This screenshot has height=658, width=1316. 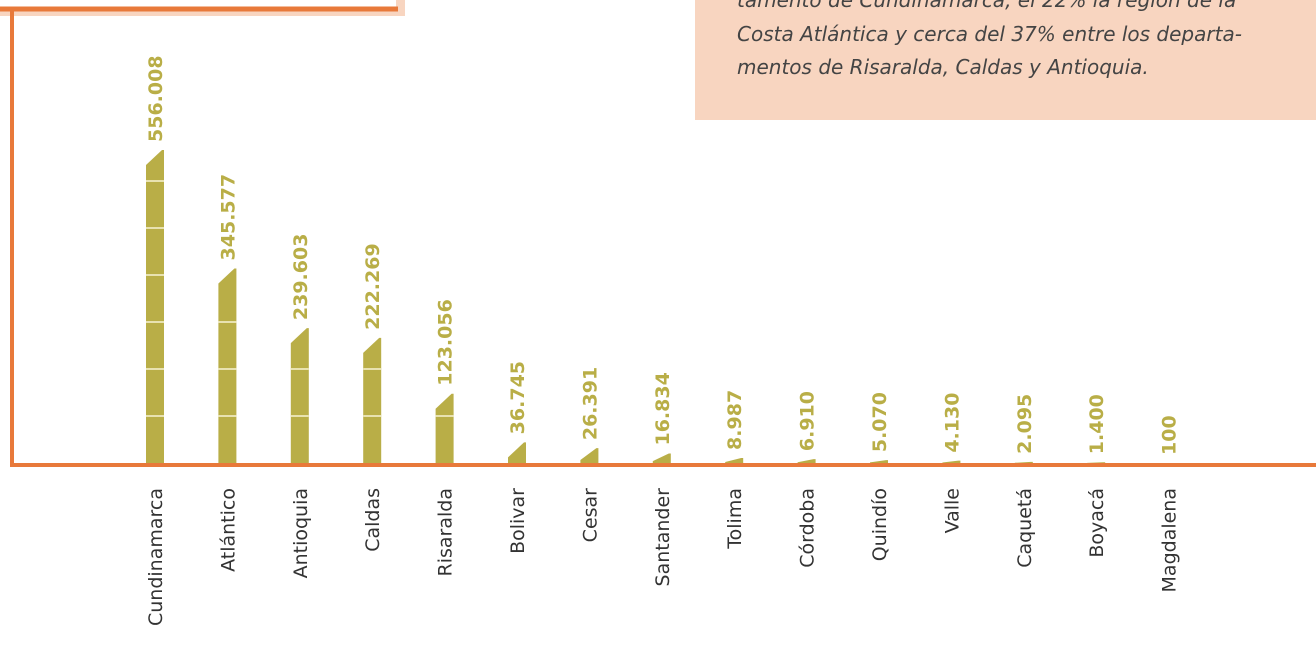 I want to click on value-label: 239.603, so click(x=301, y=277).